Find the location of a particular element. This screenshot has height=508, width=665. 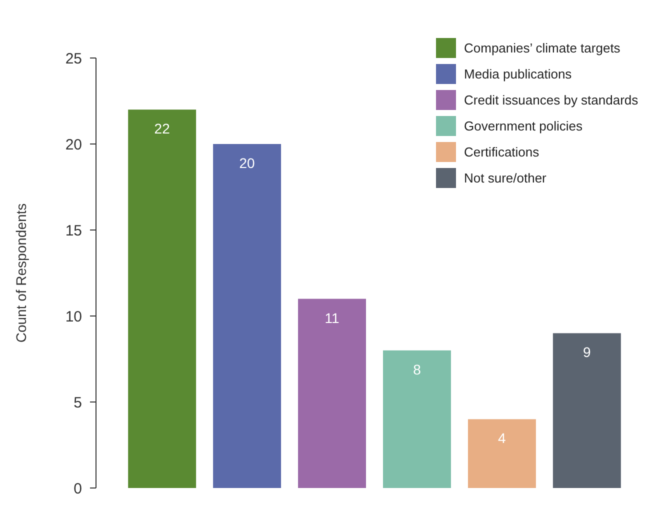

y-tick-label: 5 is located at coordinates (78, 403).